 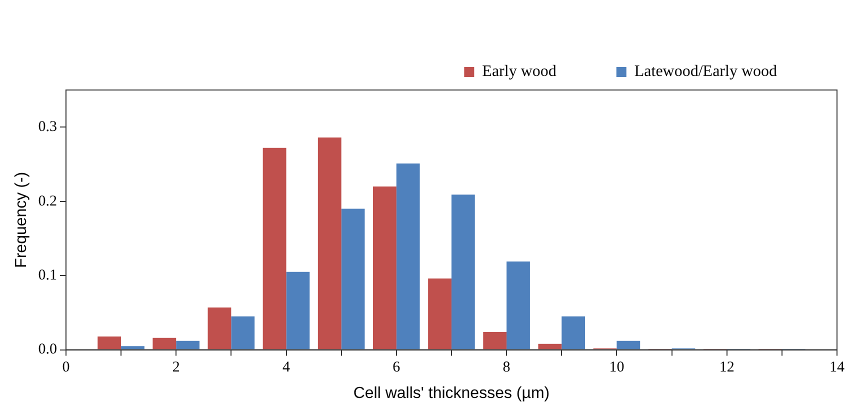 What do you see at coordinates (837, 368) in the screenshot?
I see `x-tick-label: 14` at bounding box center [837, 368].